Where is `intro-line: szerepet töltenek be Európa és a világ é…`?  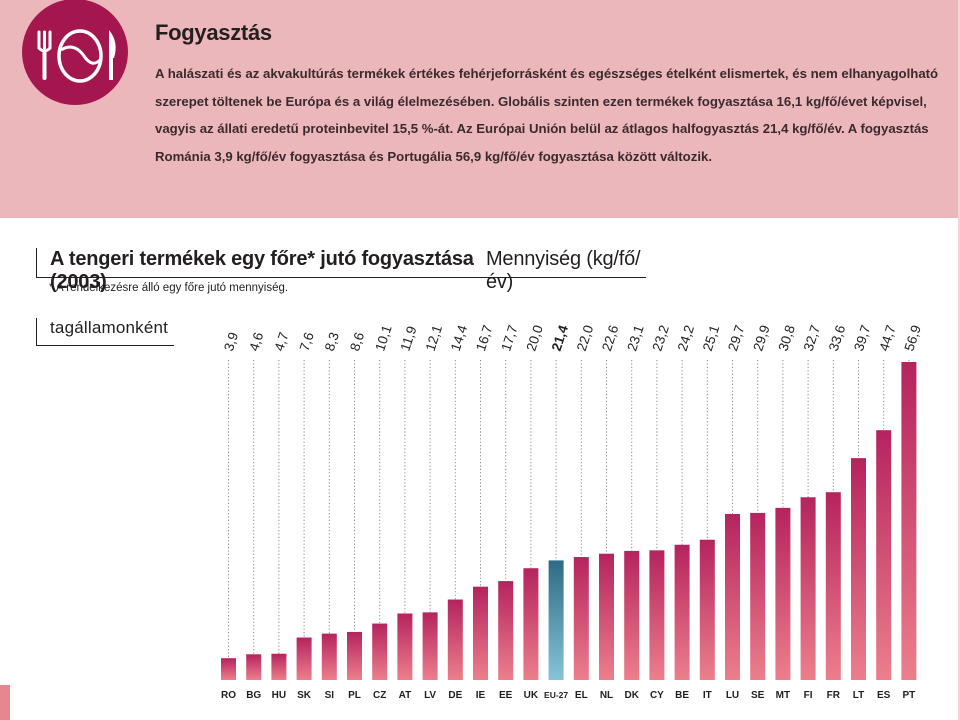 intro-line: szerepet töltenek be Európa és a világ é… is located at coordinates (541, 101).